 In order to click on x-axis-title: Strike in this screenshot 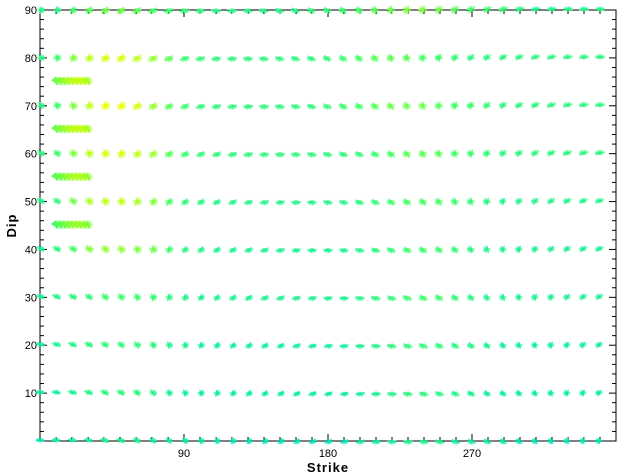, I will do `click(328, 467)`.